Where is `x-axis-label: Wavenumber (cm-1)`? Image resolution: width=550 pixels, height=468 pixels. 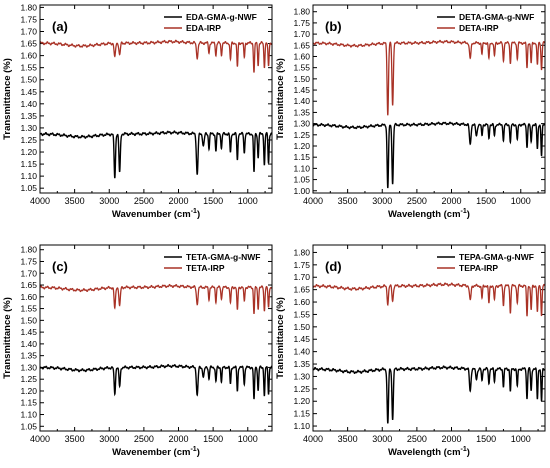 x-axis-label: Wavenumber (cm-1) is located at coordinates (156, 214).